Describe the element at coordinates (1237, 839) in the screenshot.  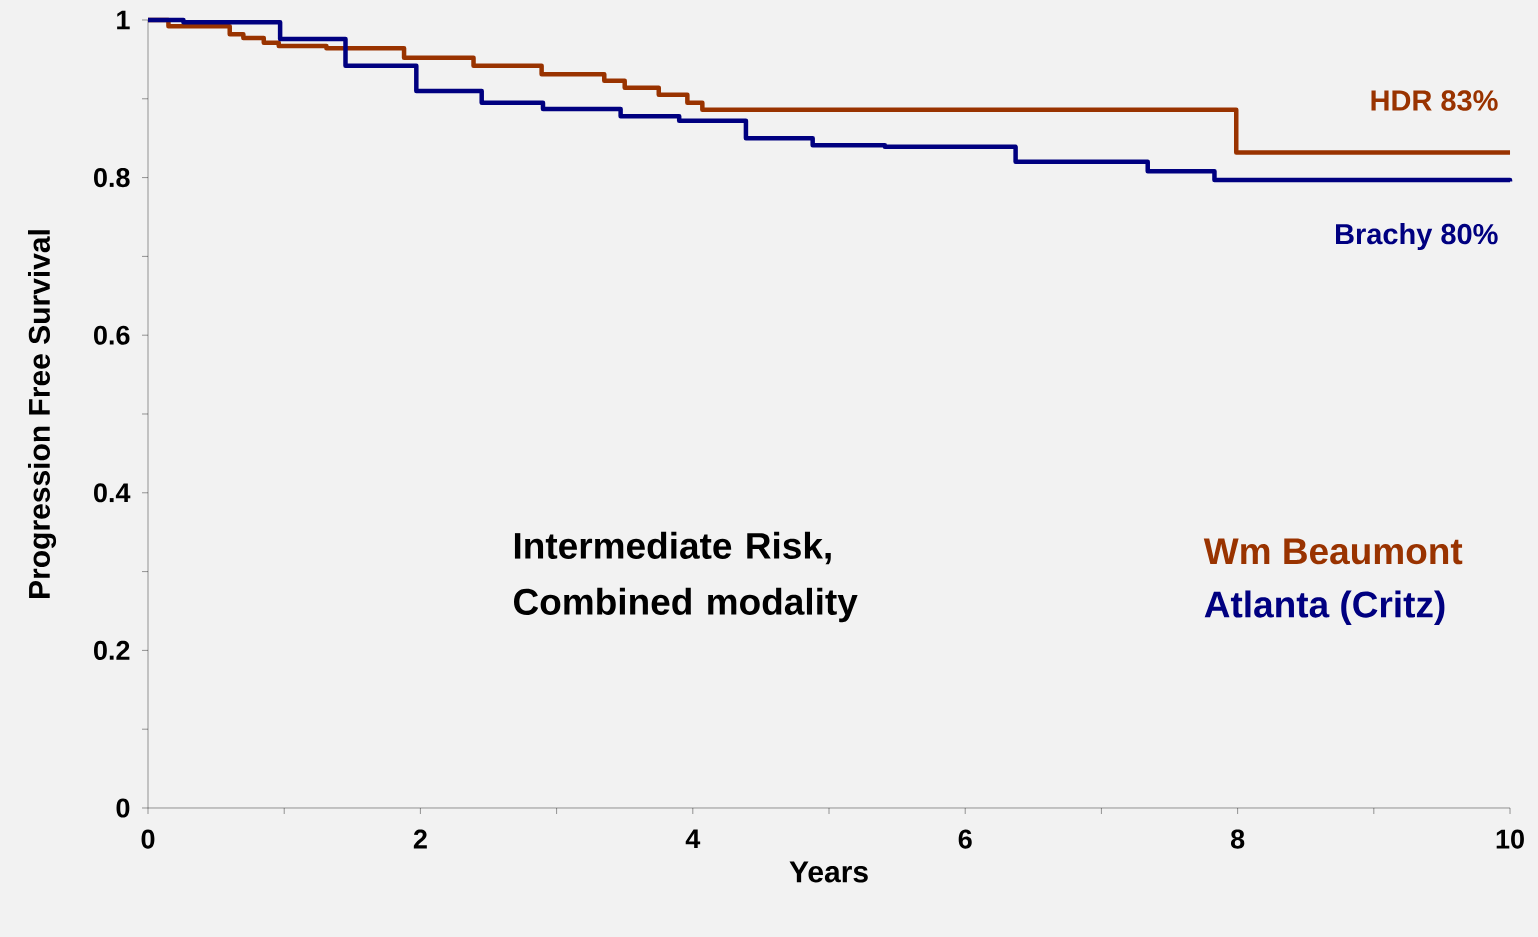
I see `x-tick-label: 8` at that location.